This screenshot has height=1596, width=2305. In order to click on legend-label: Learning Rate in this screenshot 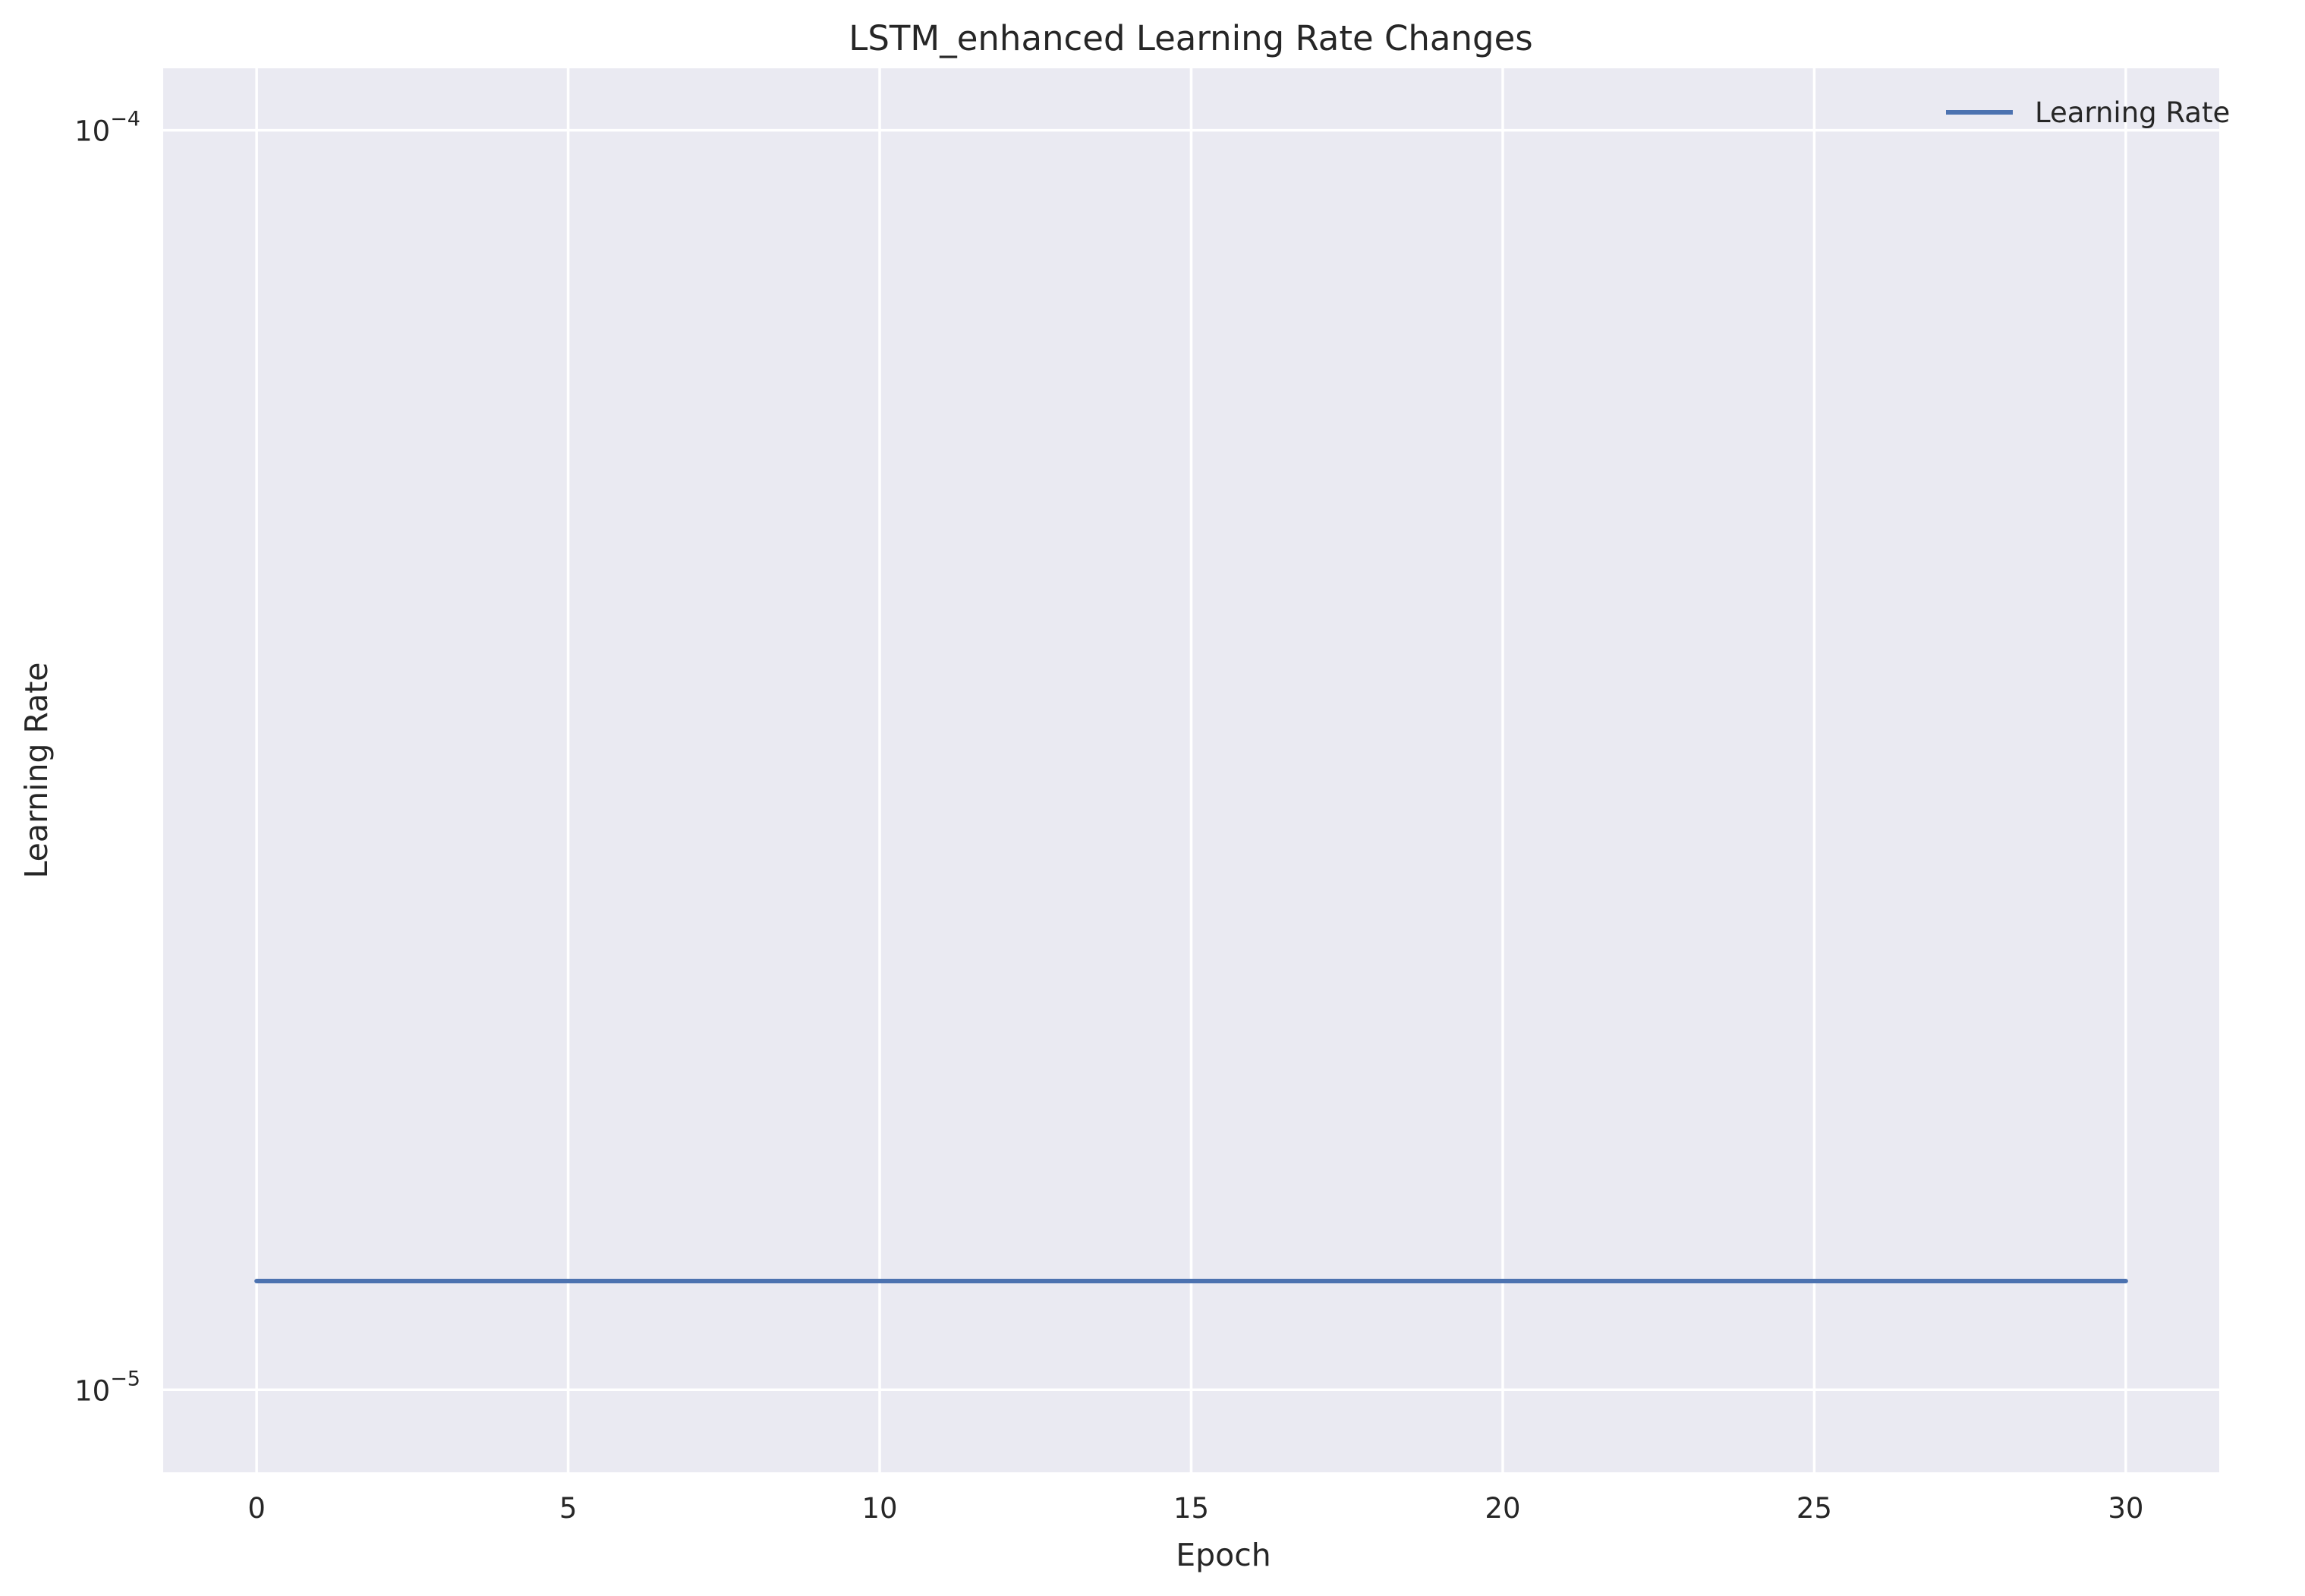, I will do `click(2132, 113)`.